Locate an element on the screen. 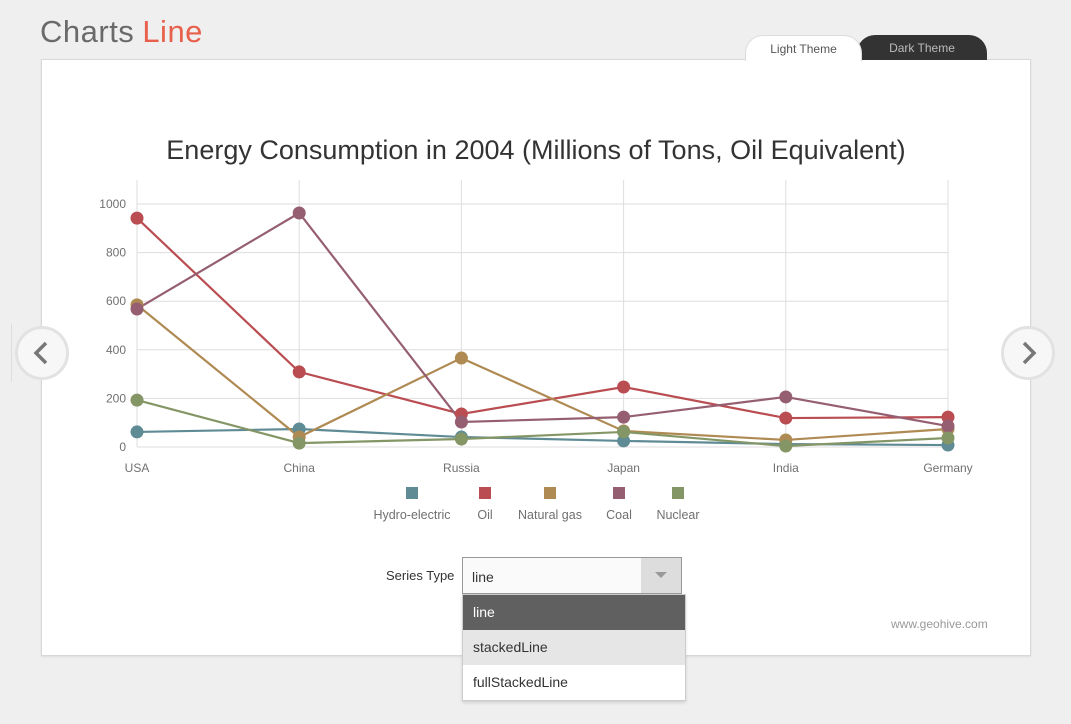 This screenshot has width=1071, height=724. y-tick-label: 1000 is located at coordinates (112, 204).